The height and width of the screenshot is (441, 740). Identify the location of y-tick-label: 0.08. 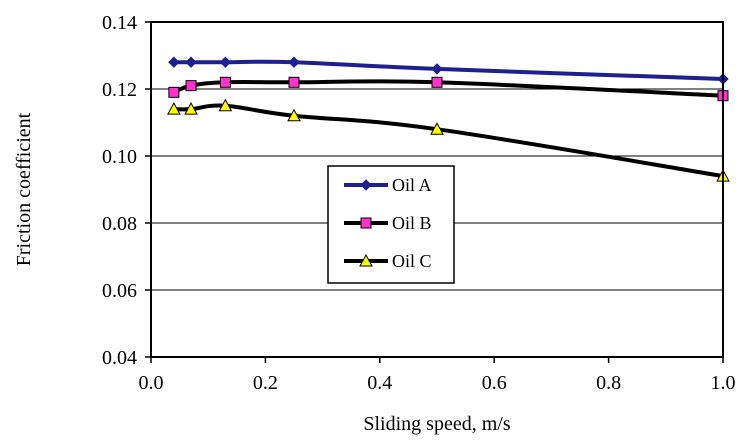
(119, 224).